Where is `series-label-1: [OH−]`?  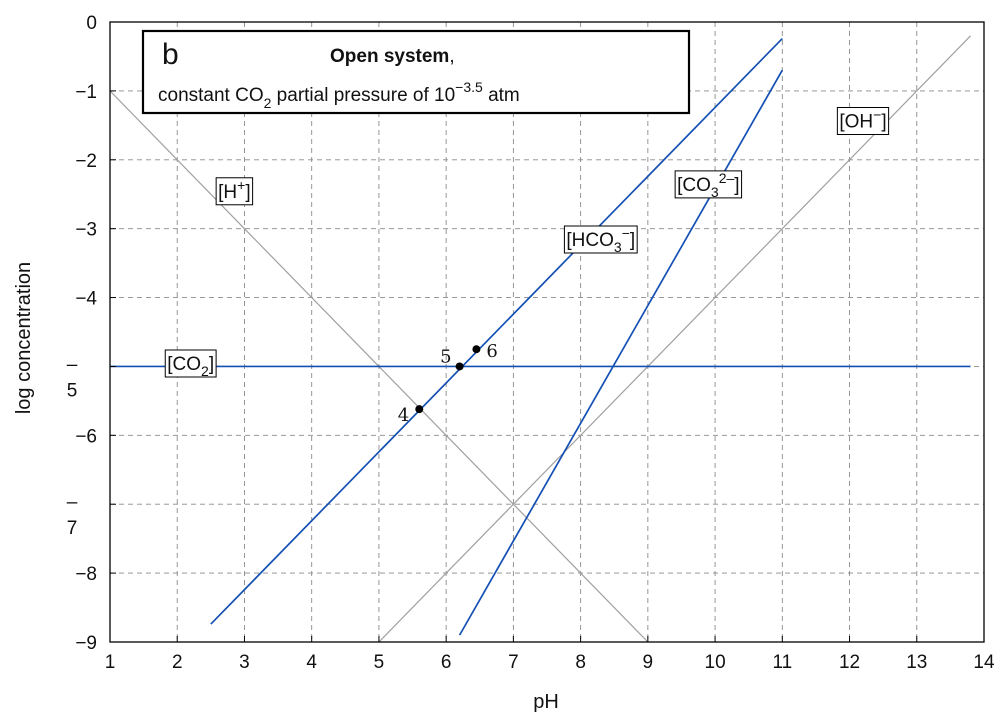 series-label-1: [OH−] is located at coordinates (863, 121).